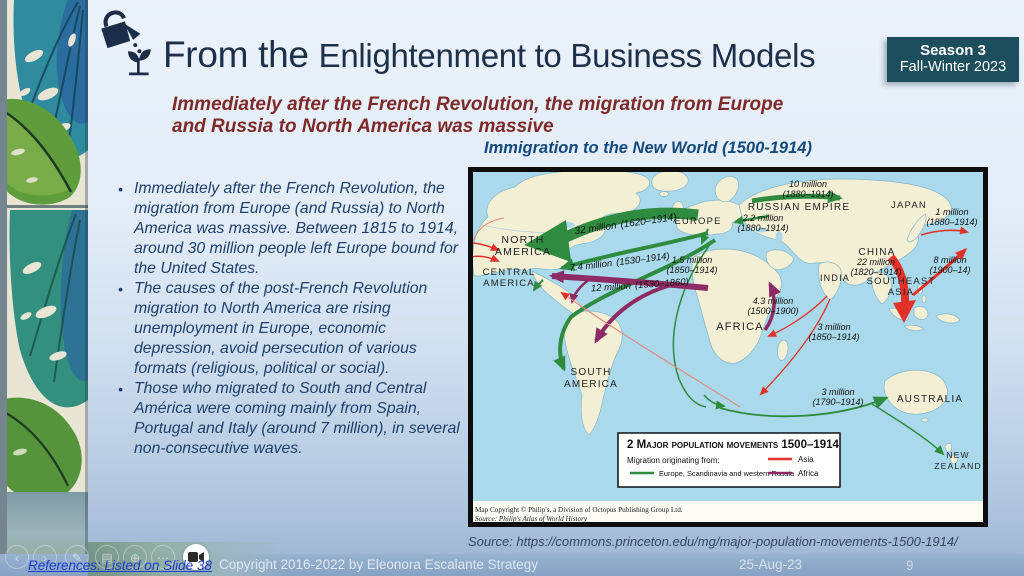 The height and width of the screenshot is (576, 1024). What do you see at coordinates (806, 459) in the screenshot?
I see `legend-label-asia: Asia` at bounding box center [806, 459].